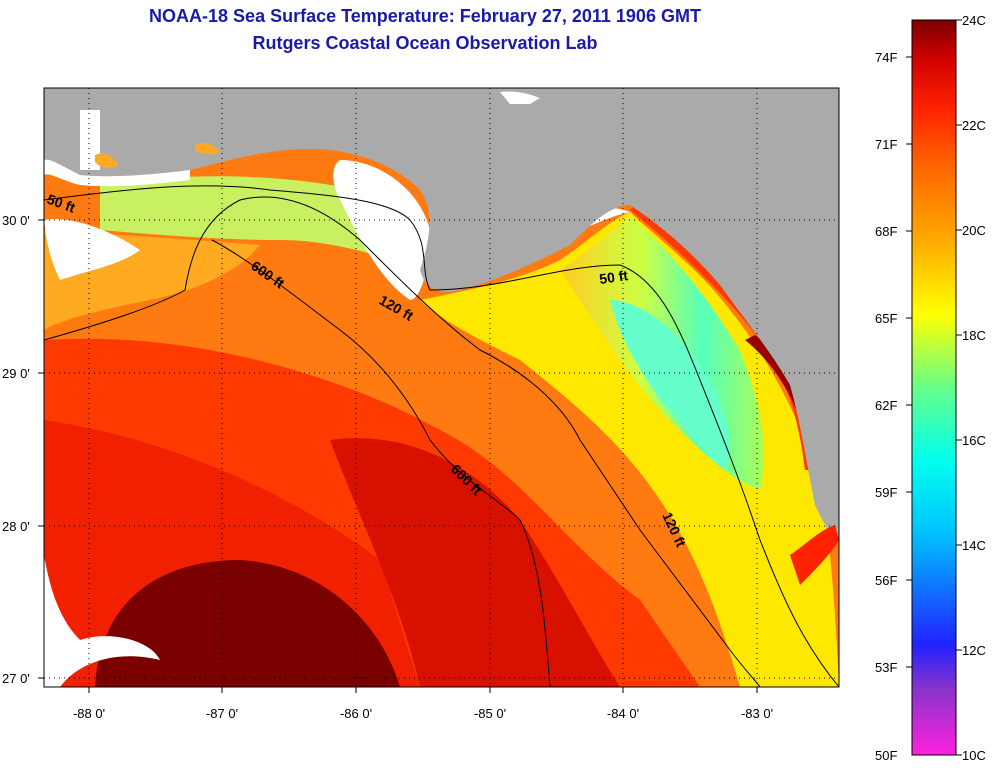 This screenshot has height=770, width=992. Describe the element at coordinates (222, 713) in the screenshot. I see `lon-label: -87 0'` at that location.